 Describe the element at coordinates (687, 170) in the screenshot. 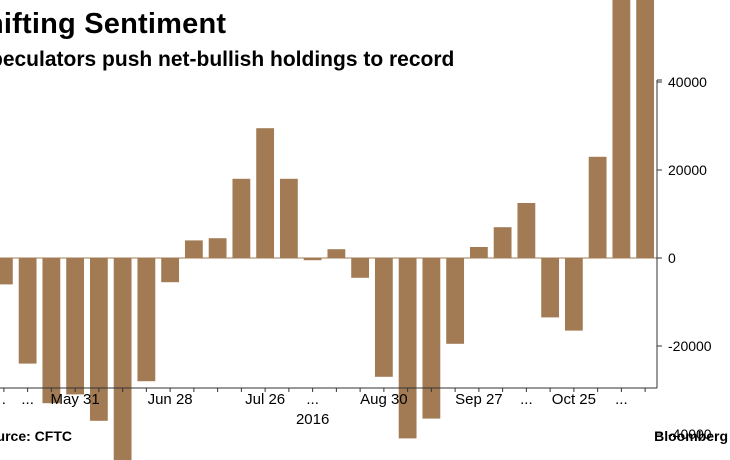

I see `y-tick-label: 20000` at that location.